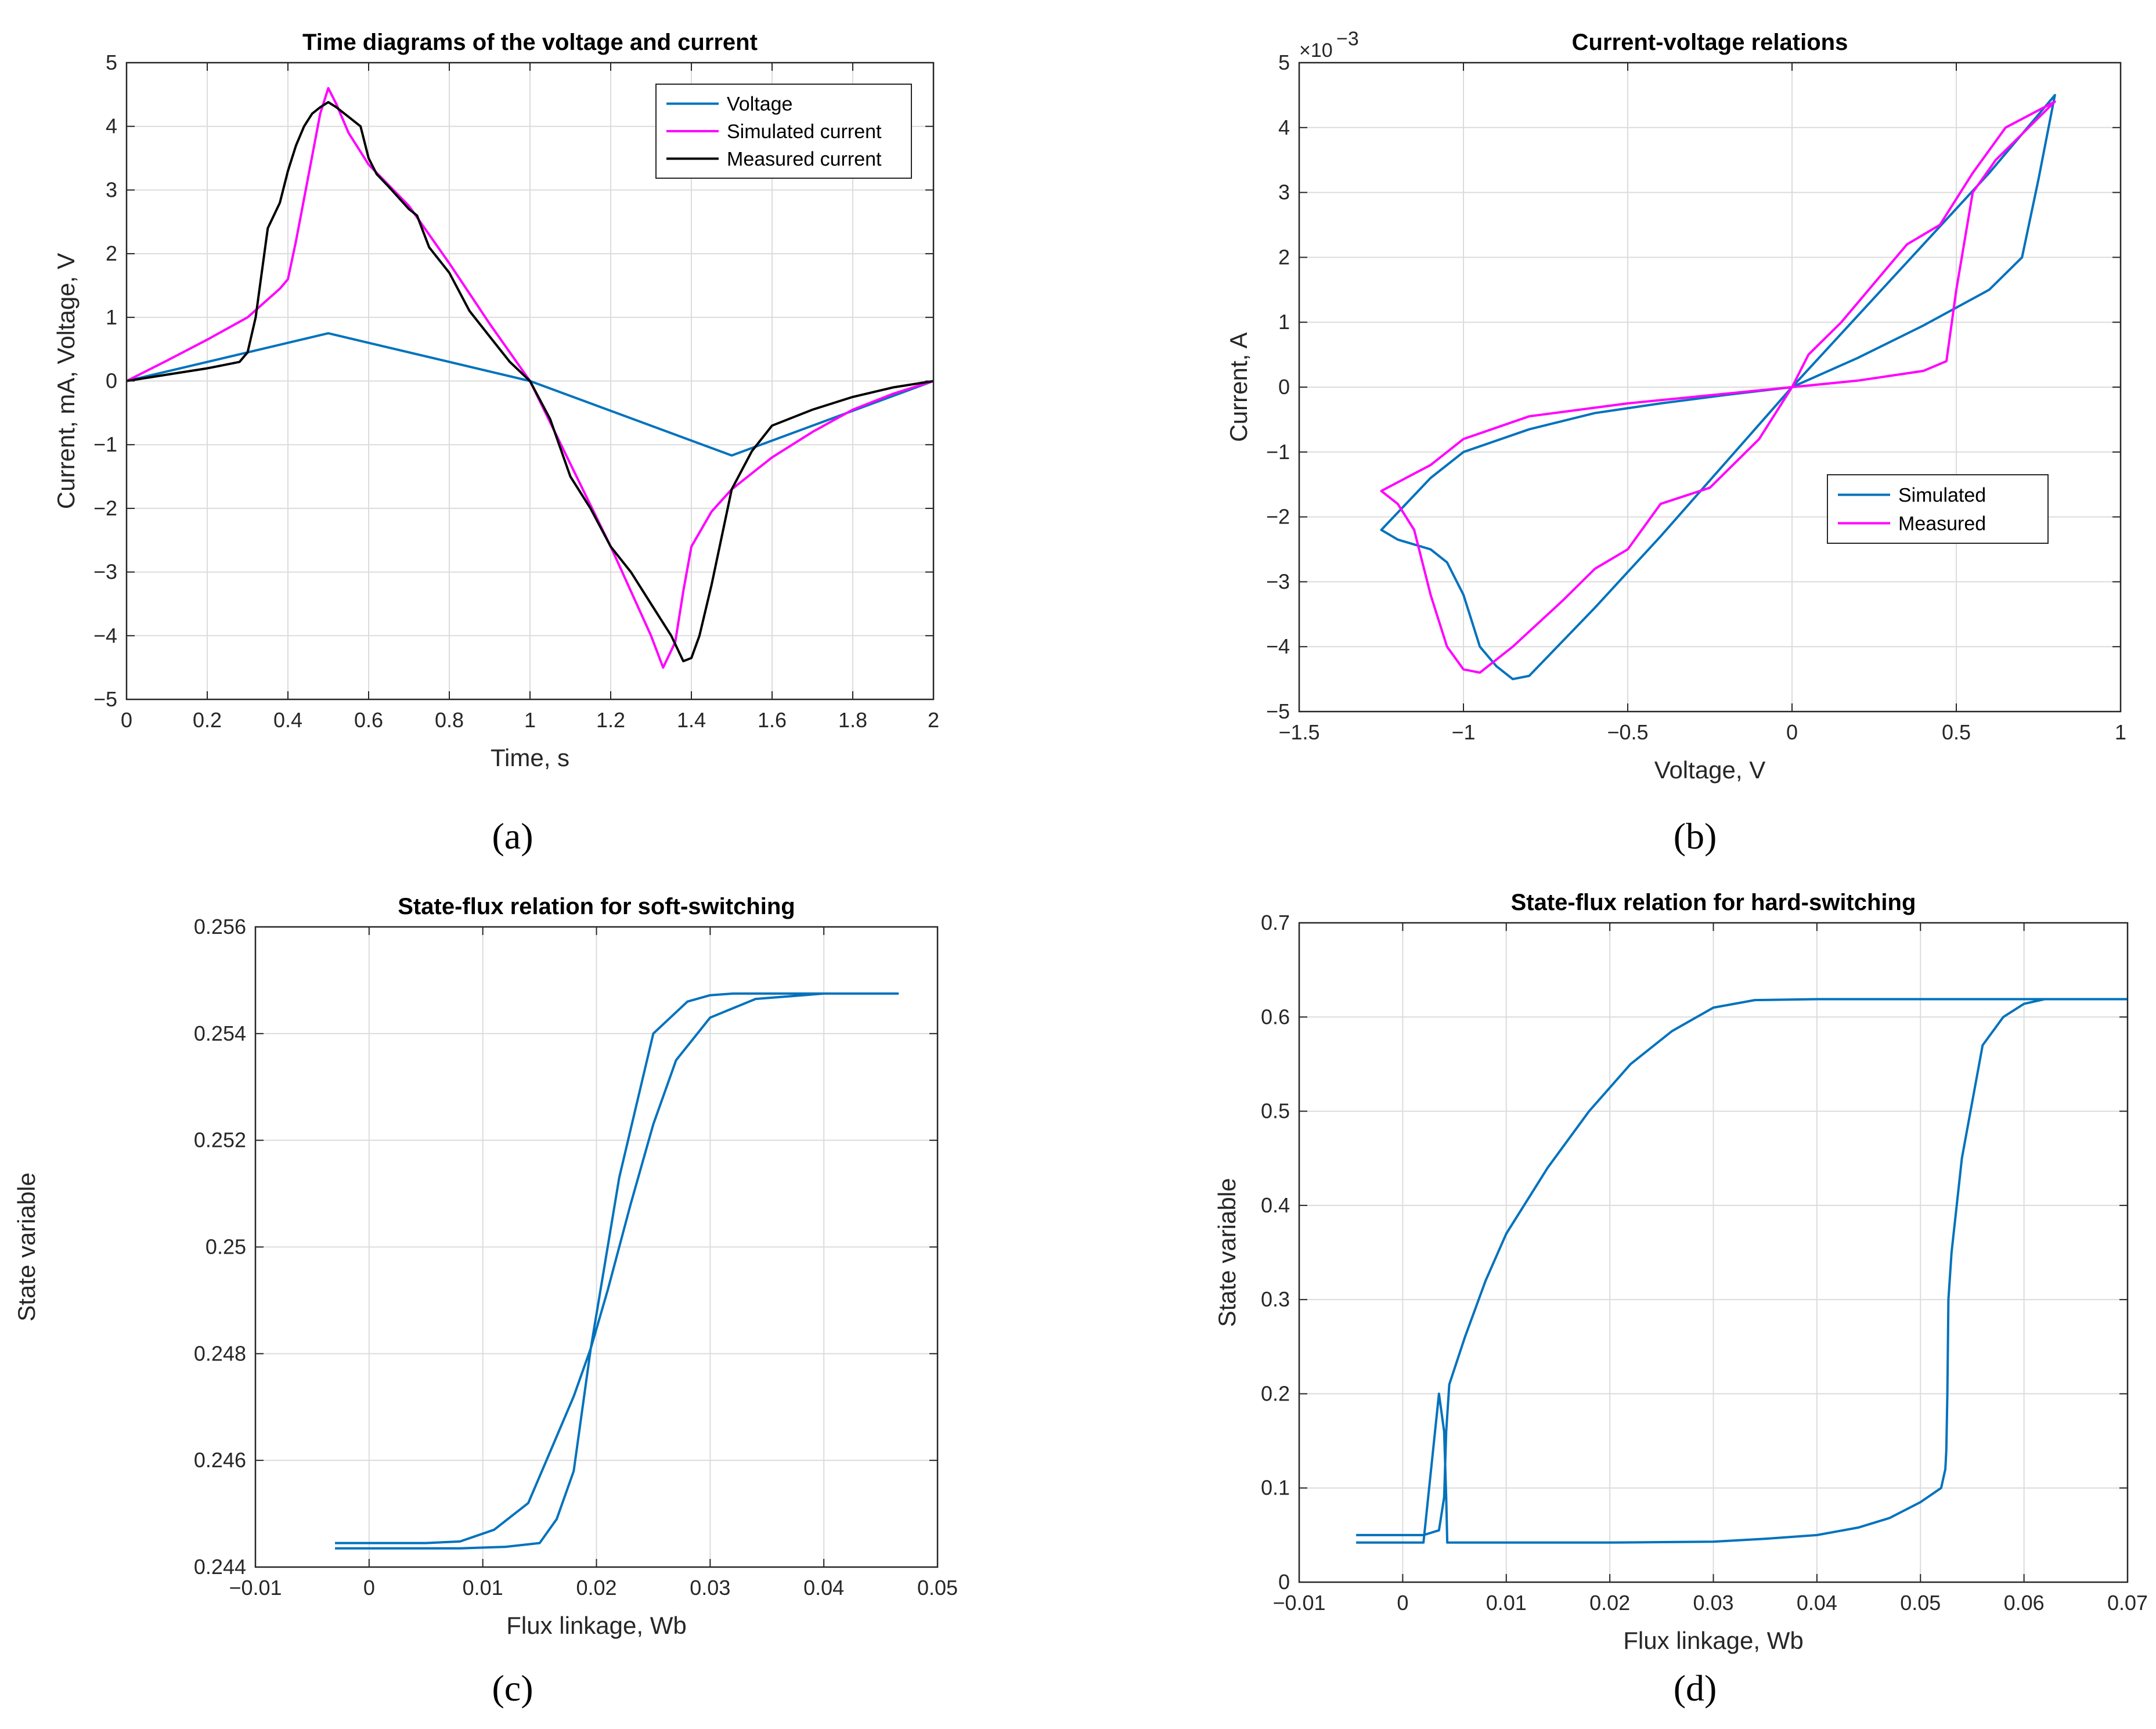 The height and width of the screenshot is (1729, 2156). I want to click on chart-title: Time diagrams of the voltage and current, so click(530, 42).